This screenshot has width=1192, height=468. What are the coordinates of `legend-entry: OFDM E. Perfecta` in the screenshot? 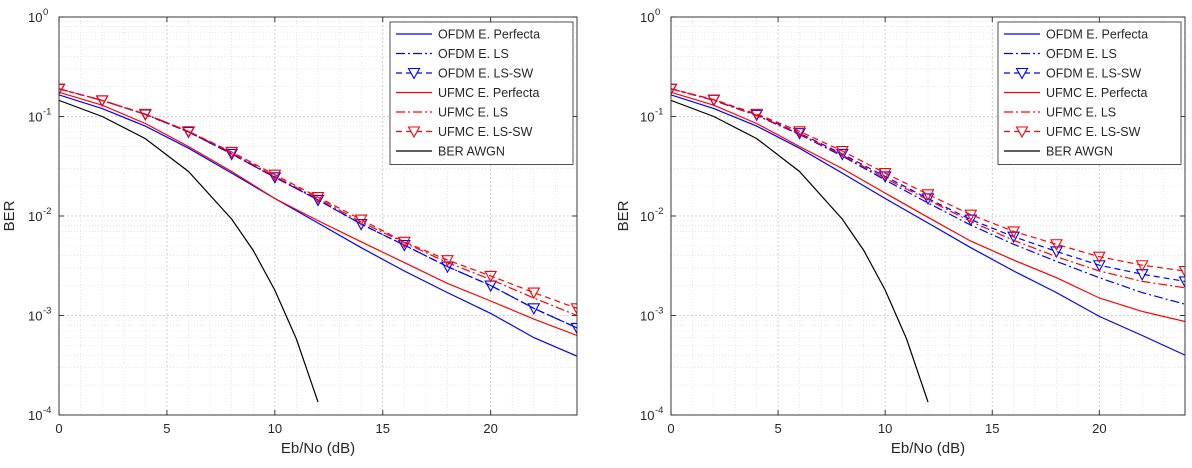 It's located at (468, 35).